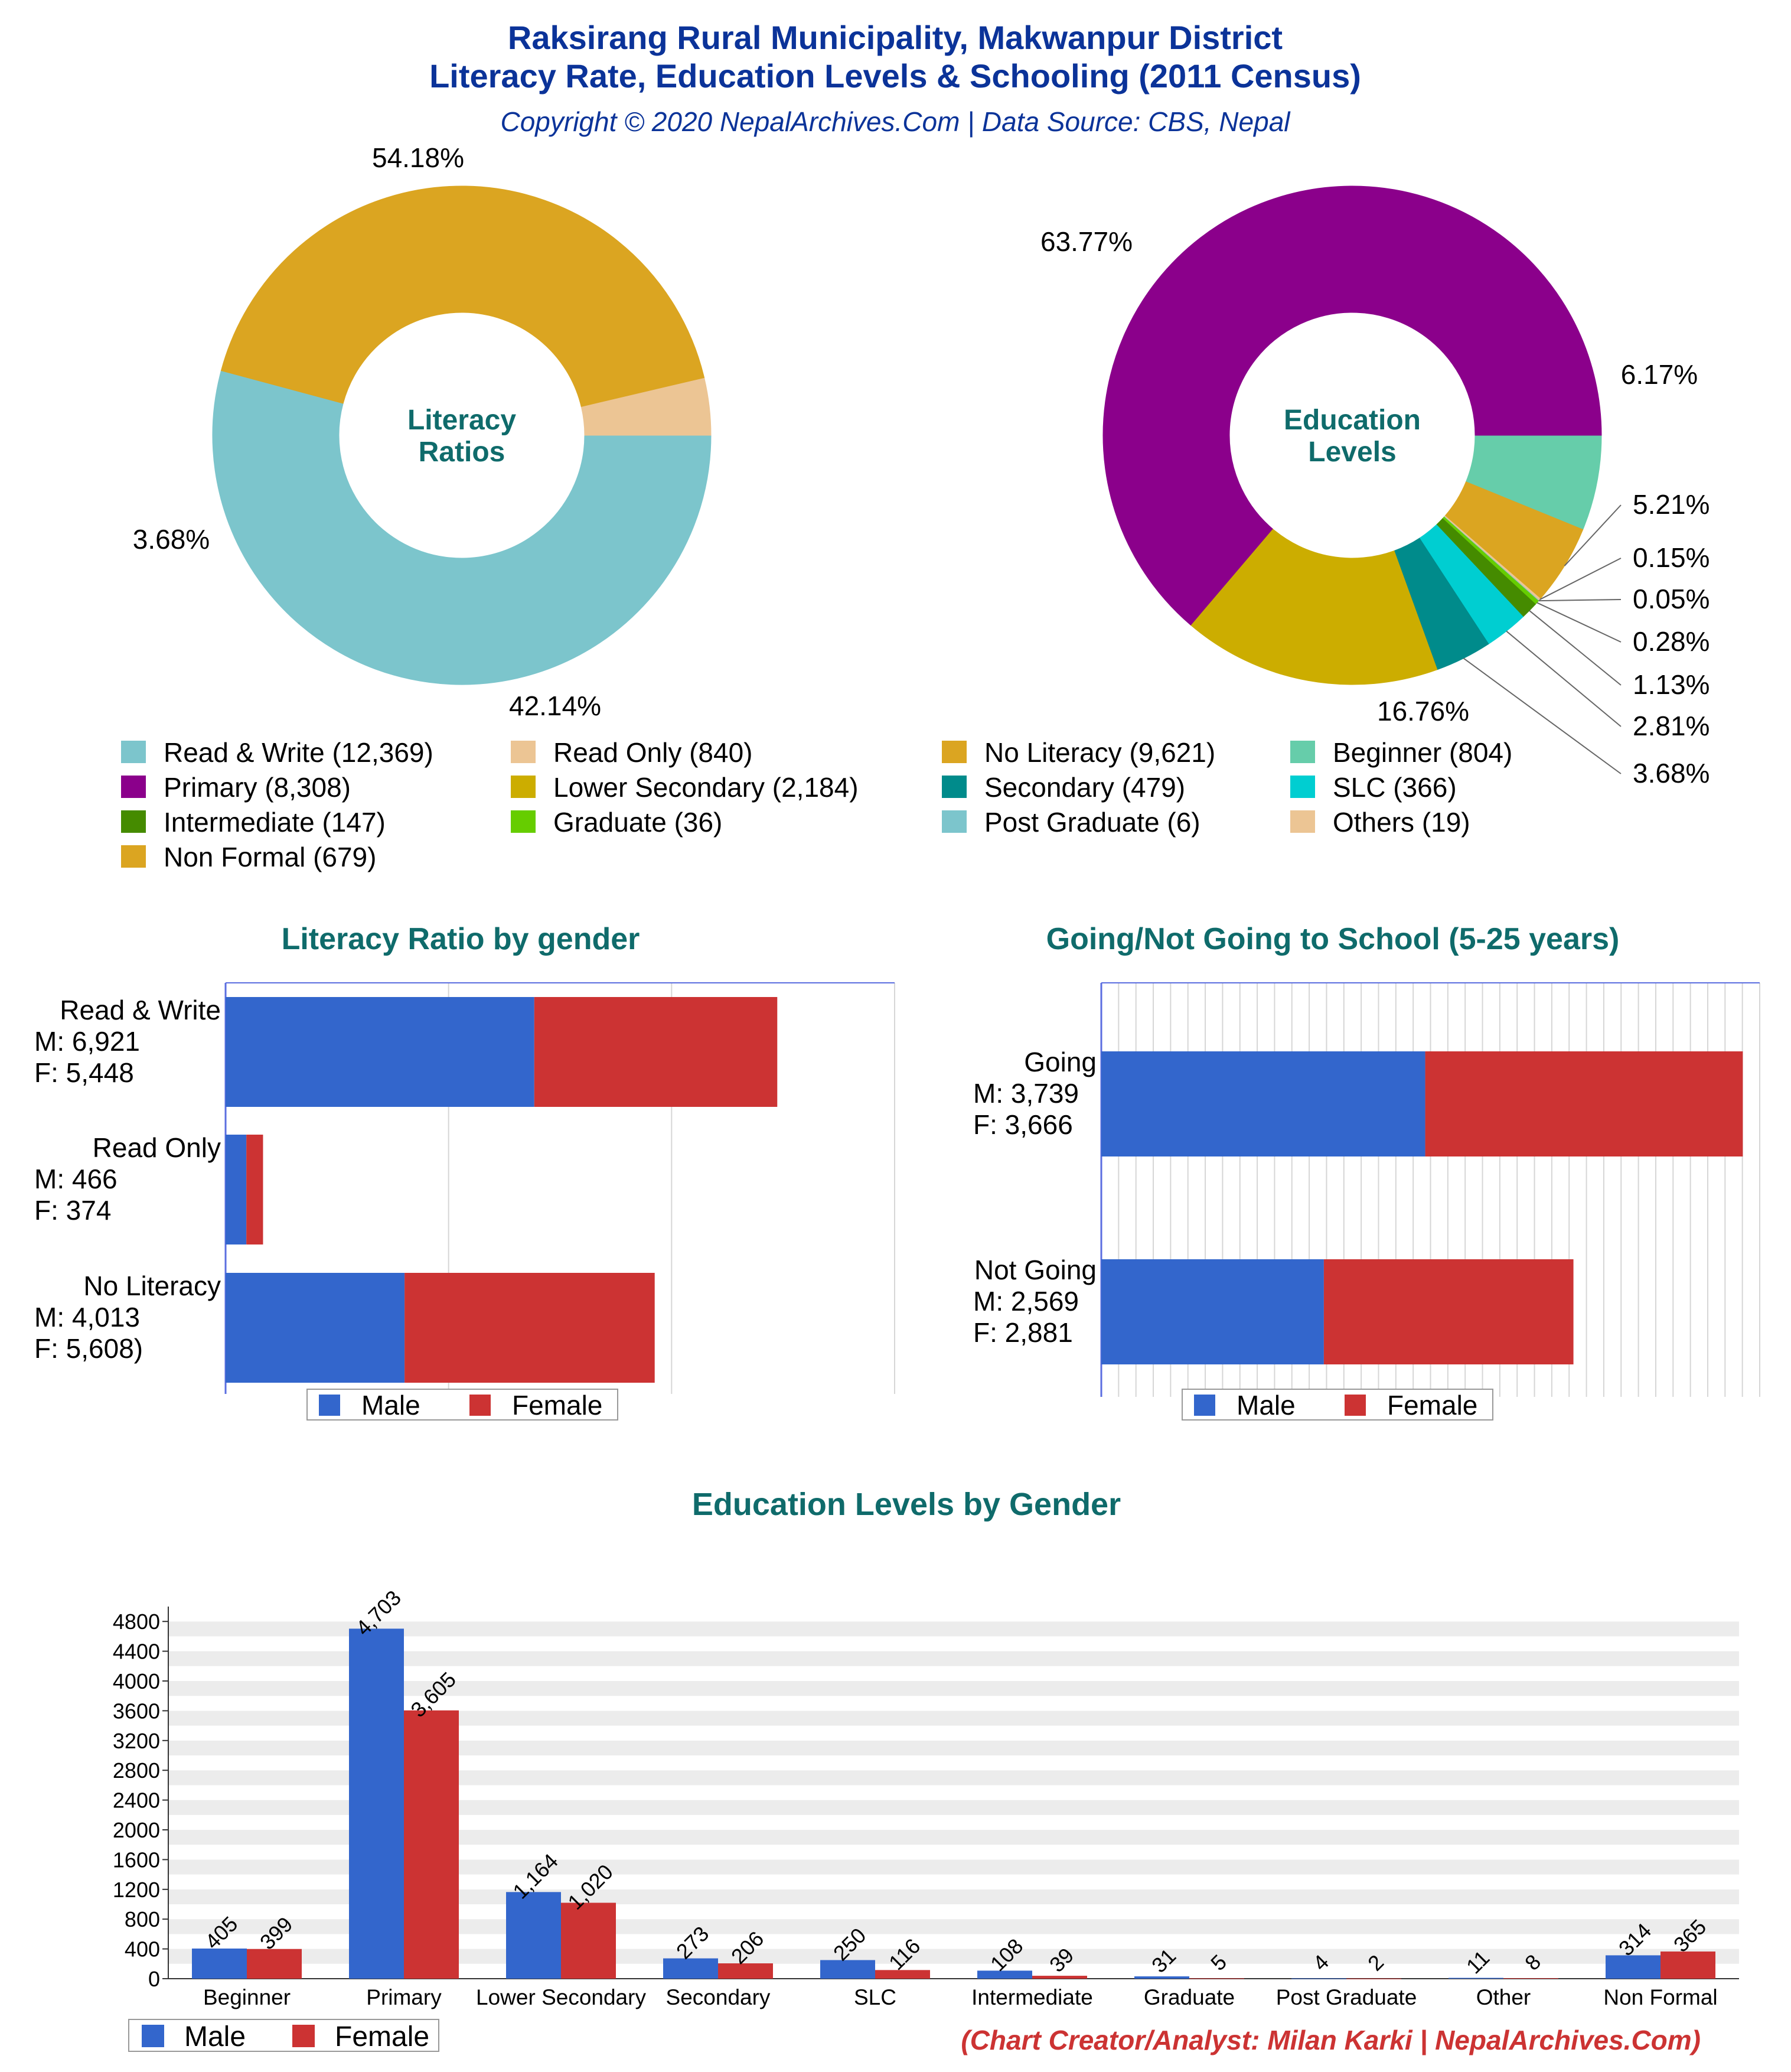 The image size is (1791, 2072). I want to click on donut-slice-read-write, so click(462, 527).